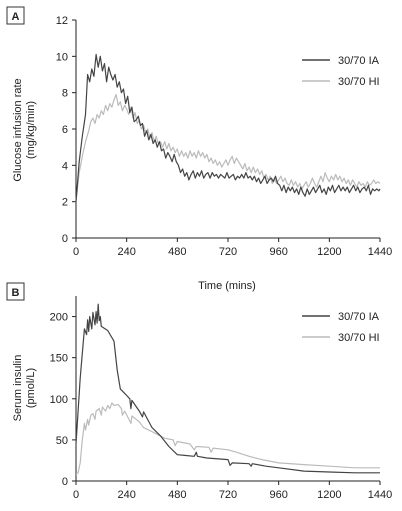  What do you see at coordinates (341, 71) in the screenshot?
I see `panel-a-legend: 30/70 IA 30/70 HI` at bounding box center [341, 71].